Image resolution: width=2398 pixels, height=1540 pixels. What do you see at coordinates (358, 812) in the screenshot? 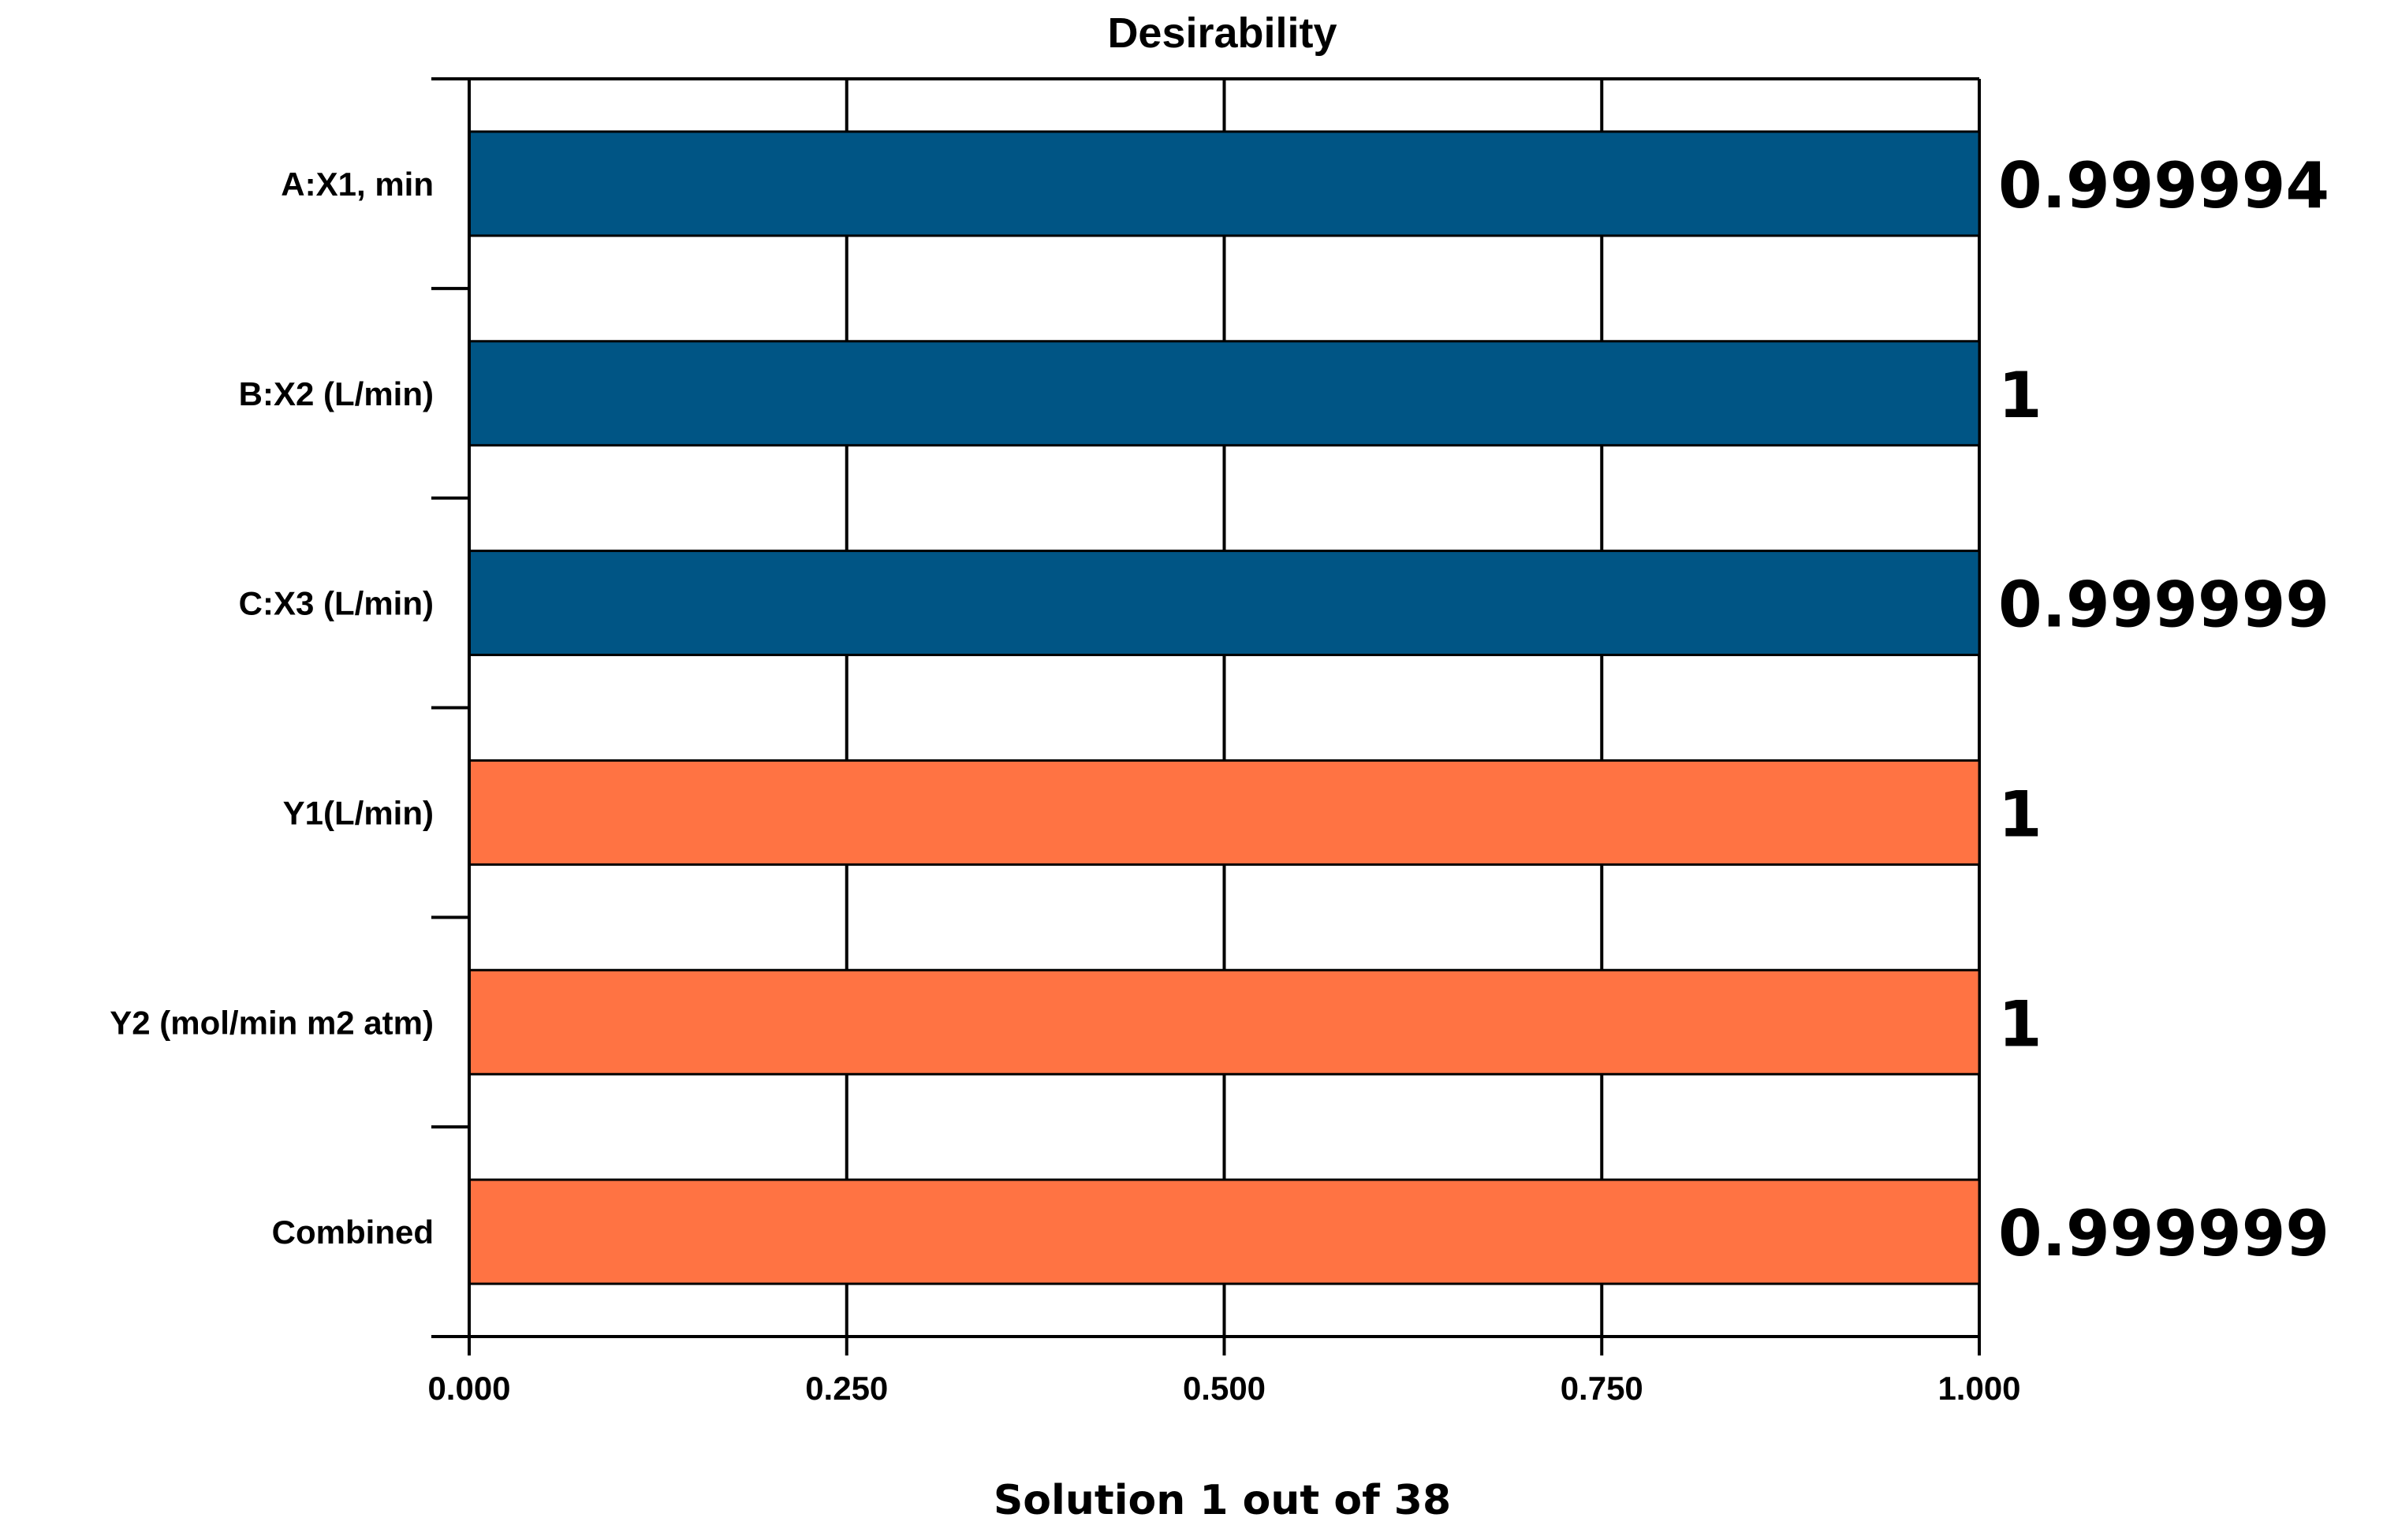
I see `category-label: Y1(L/min)` at bounding box center [358, 812].